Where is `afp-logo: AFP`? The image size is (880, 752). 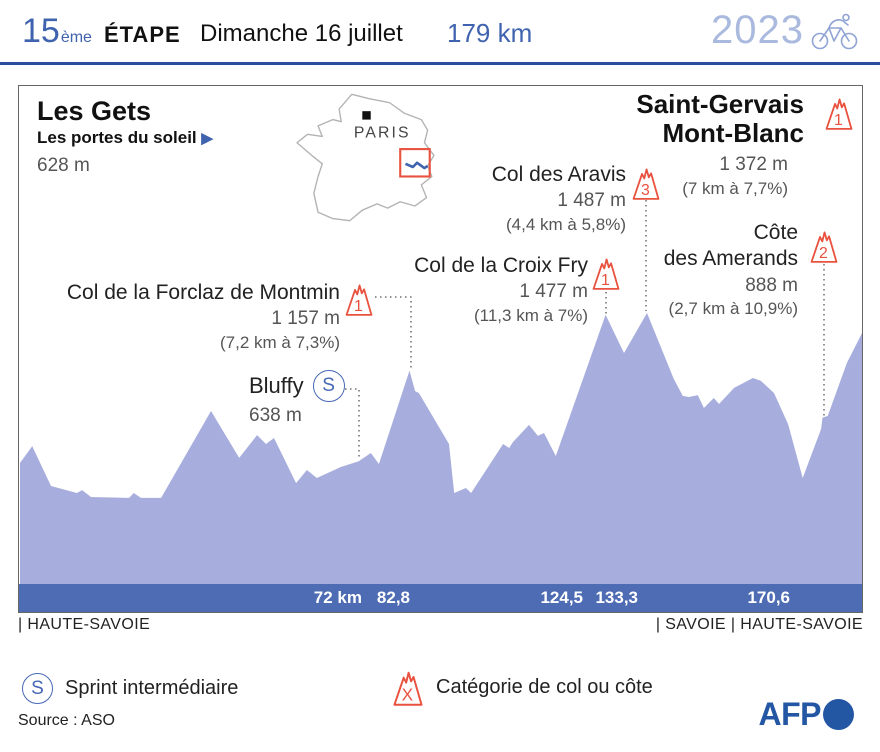
afp-logo: AFP is located at coordinates (806, 714).